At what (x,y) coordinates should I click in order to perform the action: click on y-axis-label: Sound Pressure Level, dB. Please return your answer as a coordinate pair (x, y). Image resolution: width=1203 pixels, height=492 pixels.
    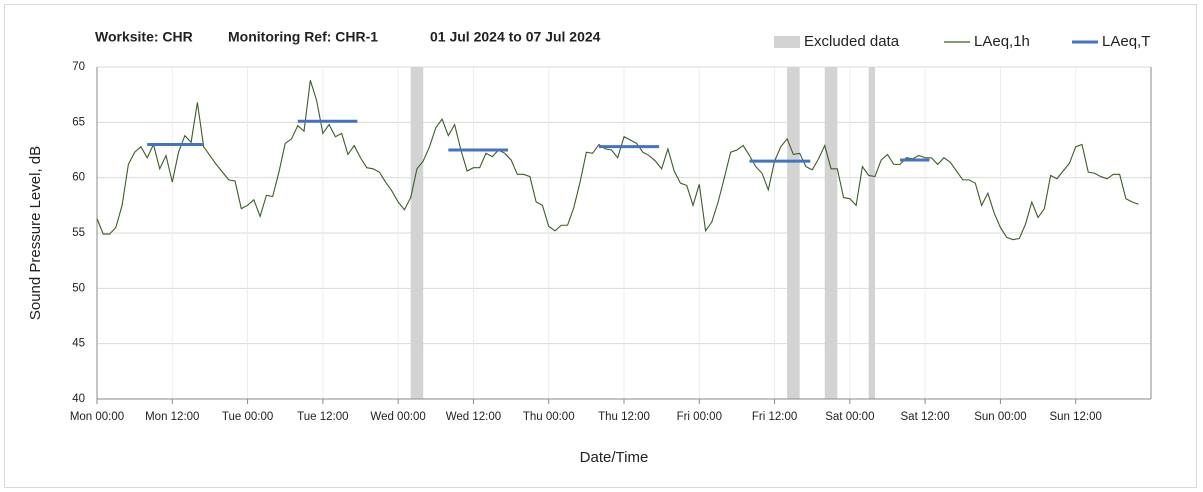
    Looking at the image, I should click on (35, 233).